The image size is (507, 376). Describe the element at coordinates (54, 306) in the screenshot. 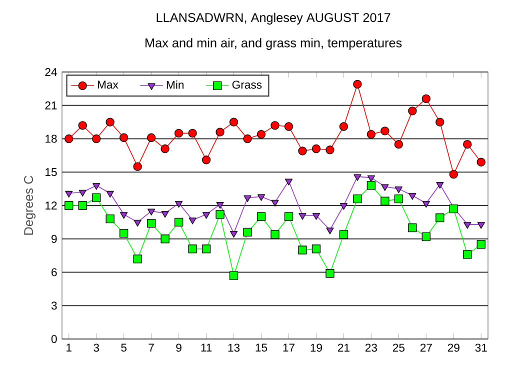

I see `y-tick-label: 3` at that location.